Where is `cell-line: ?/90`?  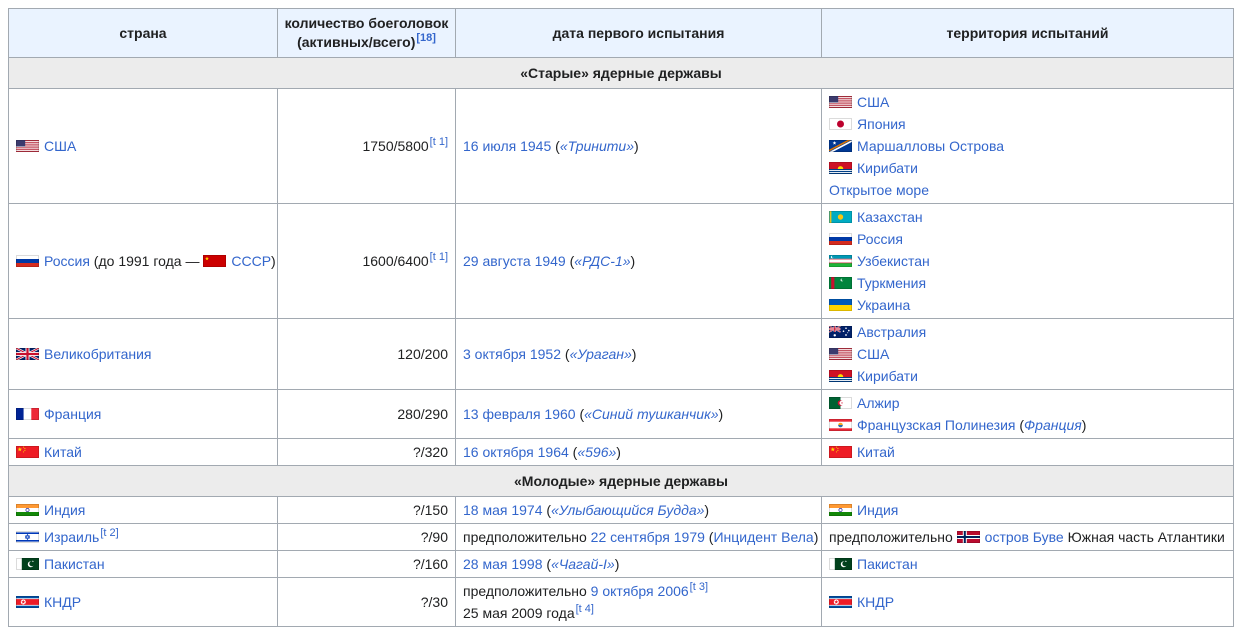 cell-line: ?/90 is located at coordinates (366, 537).